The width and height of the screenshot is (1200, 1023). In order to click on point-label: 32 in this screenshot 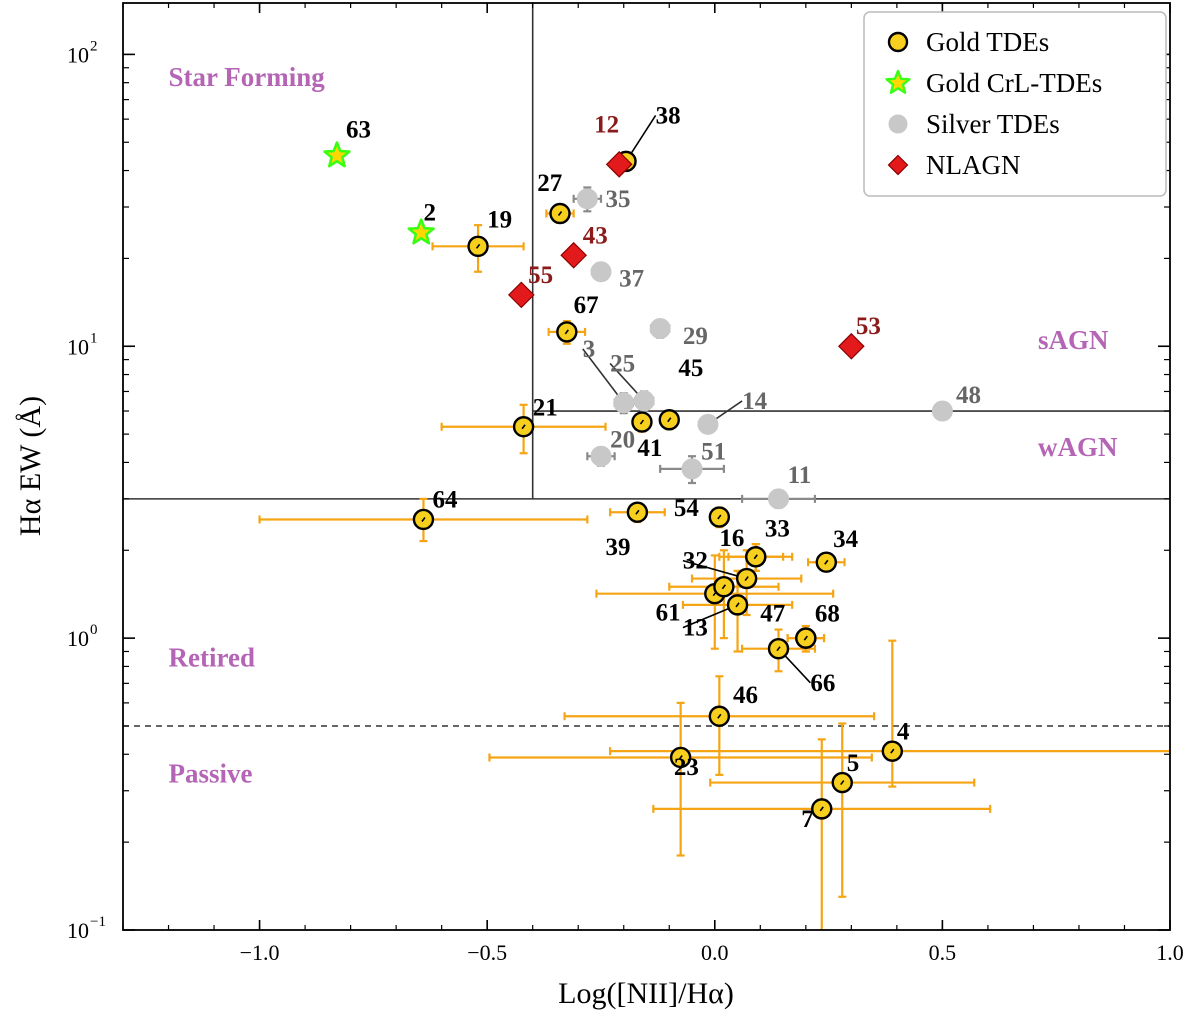, I will do `click(695, 561)`.